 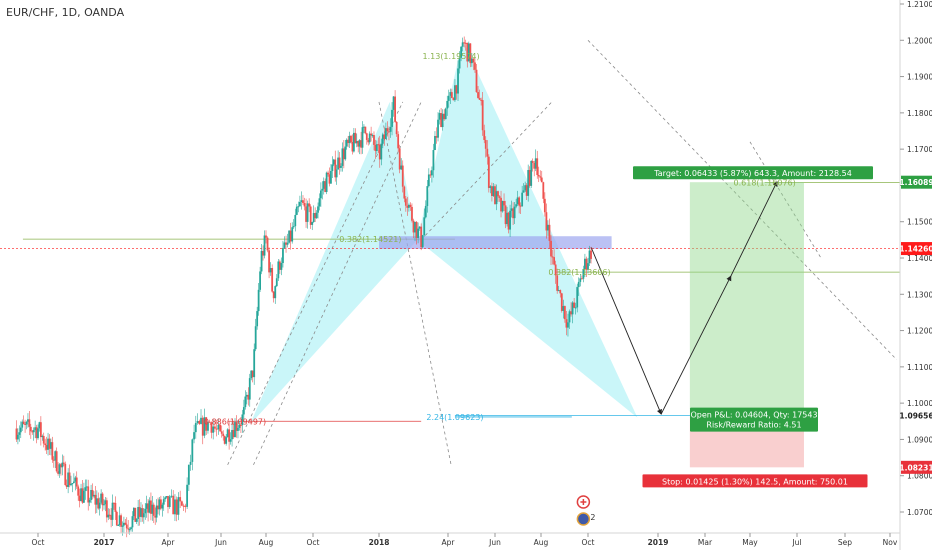 What do you see at coordinates (592, 517) in the screenshot?
I see `event-count-badge: 2` at bounding box center [592, 517].